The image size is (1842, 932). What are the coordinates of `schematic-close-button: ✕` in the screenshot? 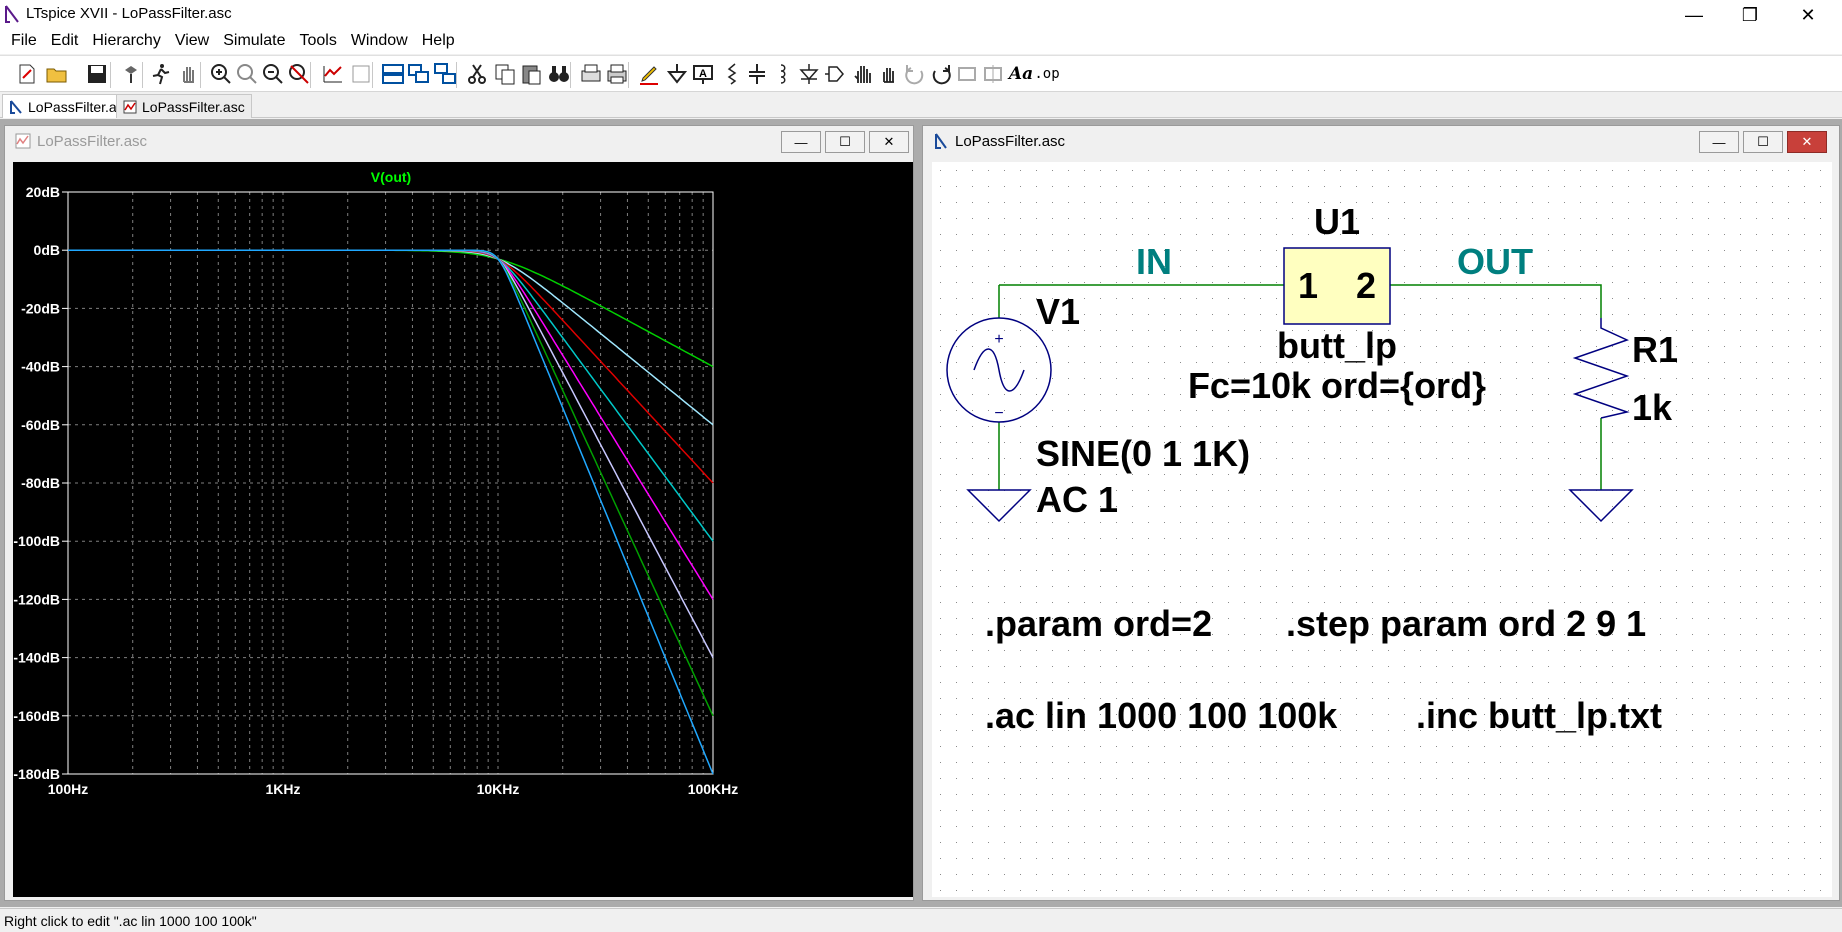 It's located at (1807, 142).